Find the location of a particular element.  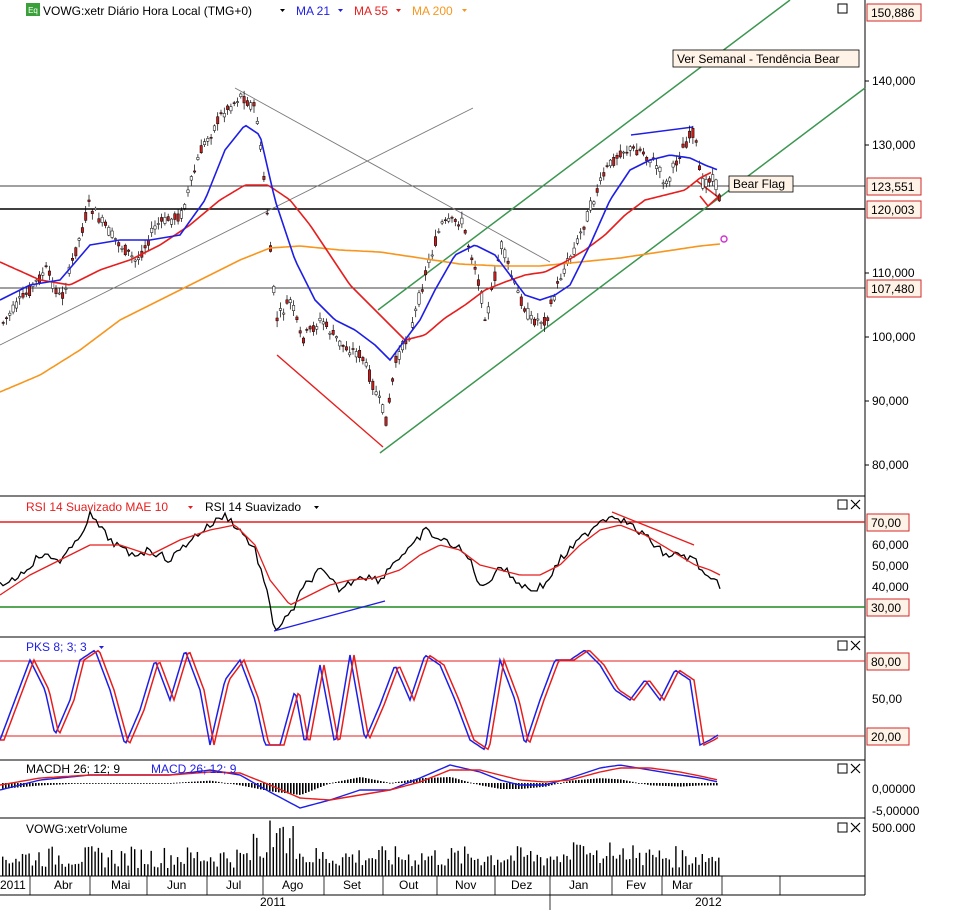

rsi-label-70: 70,00 is located at coordinates (886, 523).